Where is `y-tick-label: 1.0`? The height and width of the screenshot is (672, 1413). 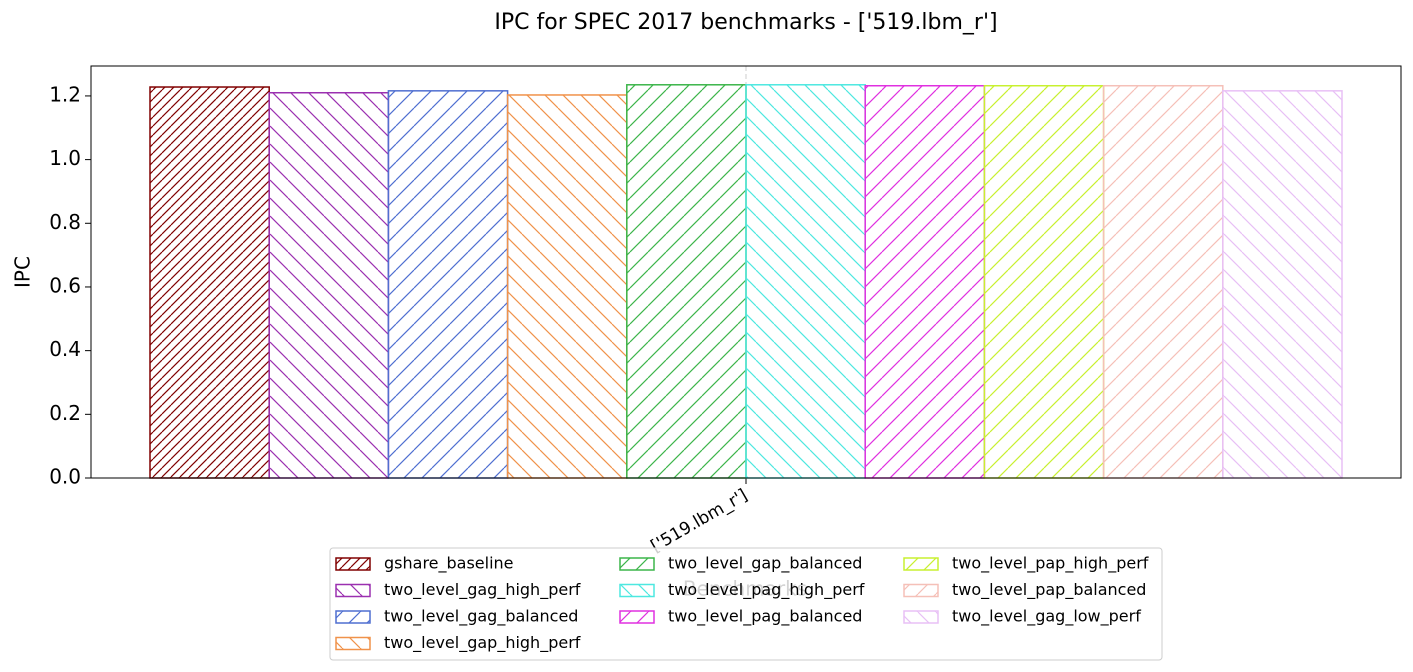 y-tick-label: 1.0 is located at coordinates (65, 158).